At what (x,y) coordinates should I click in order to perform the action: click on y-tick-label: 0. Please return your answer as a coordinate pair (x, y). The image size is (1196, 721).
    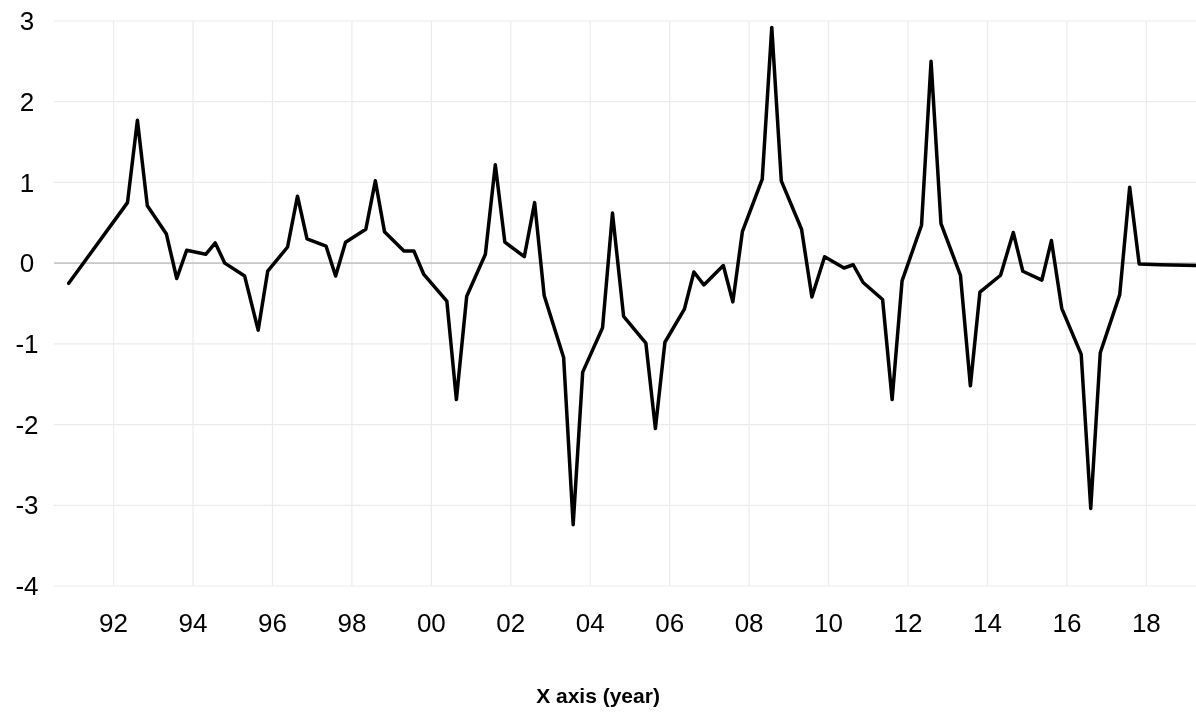
    Looking at the image, I should click on (27, 263).